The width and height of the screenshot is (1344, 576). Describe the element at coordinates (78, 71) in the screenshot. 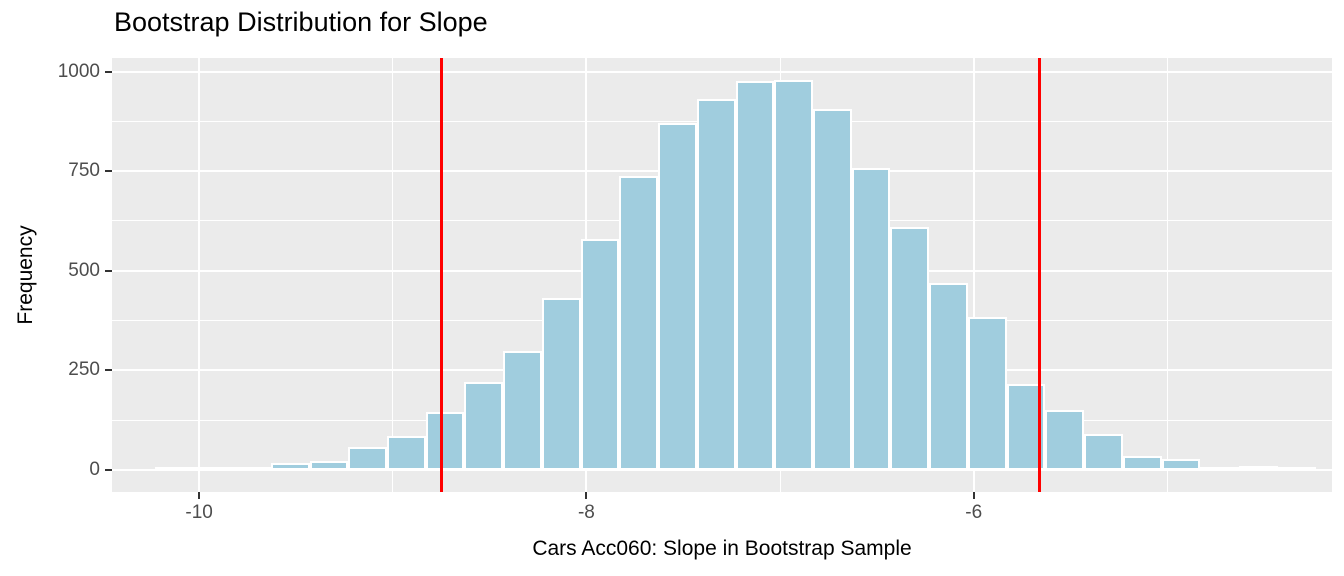

I see `y-tick-label: 1000` at that location.